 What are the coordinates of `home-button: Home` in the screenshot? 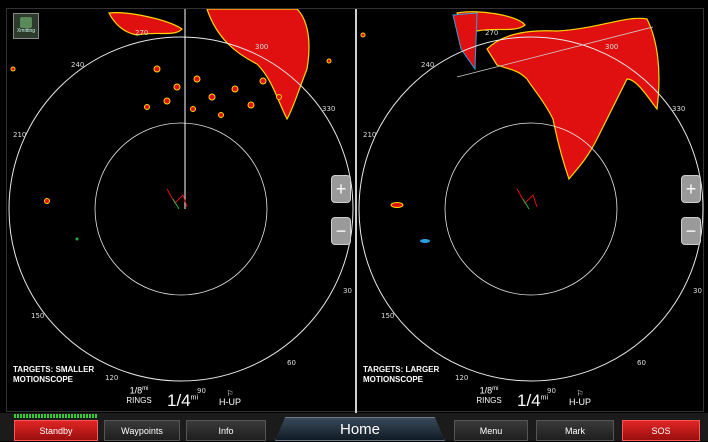 It's located at (360, 429).